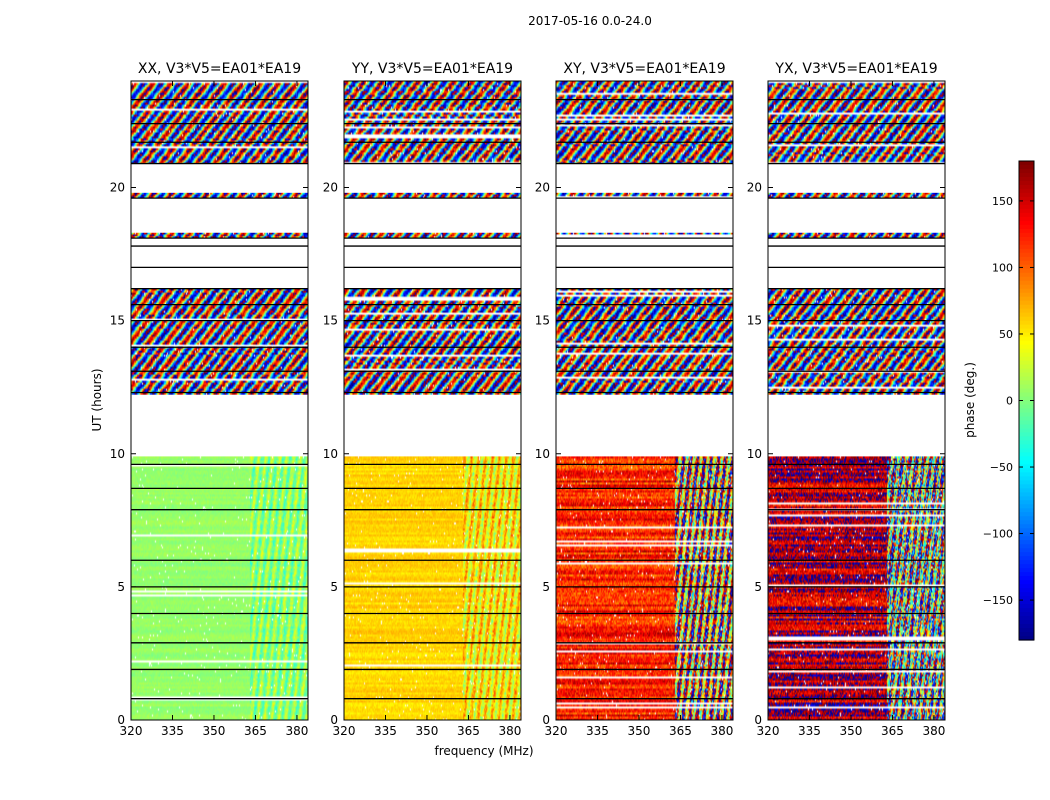 This screenshot has height=800, width=1050. I want to click on y-tick-label: 0, so click(121, 720).